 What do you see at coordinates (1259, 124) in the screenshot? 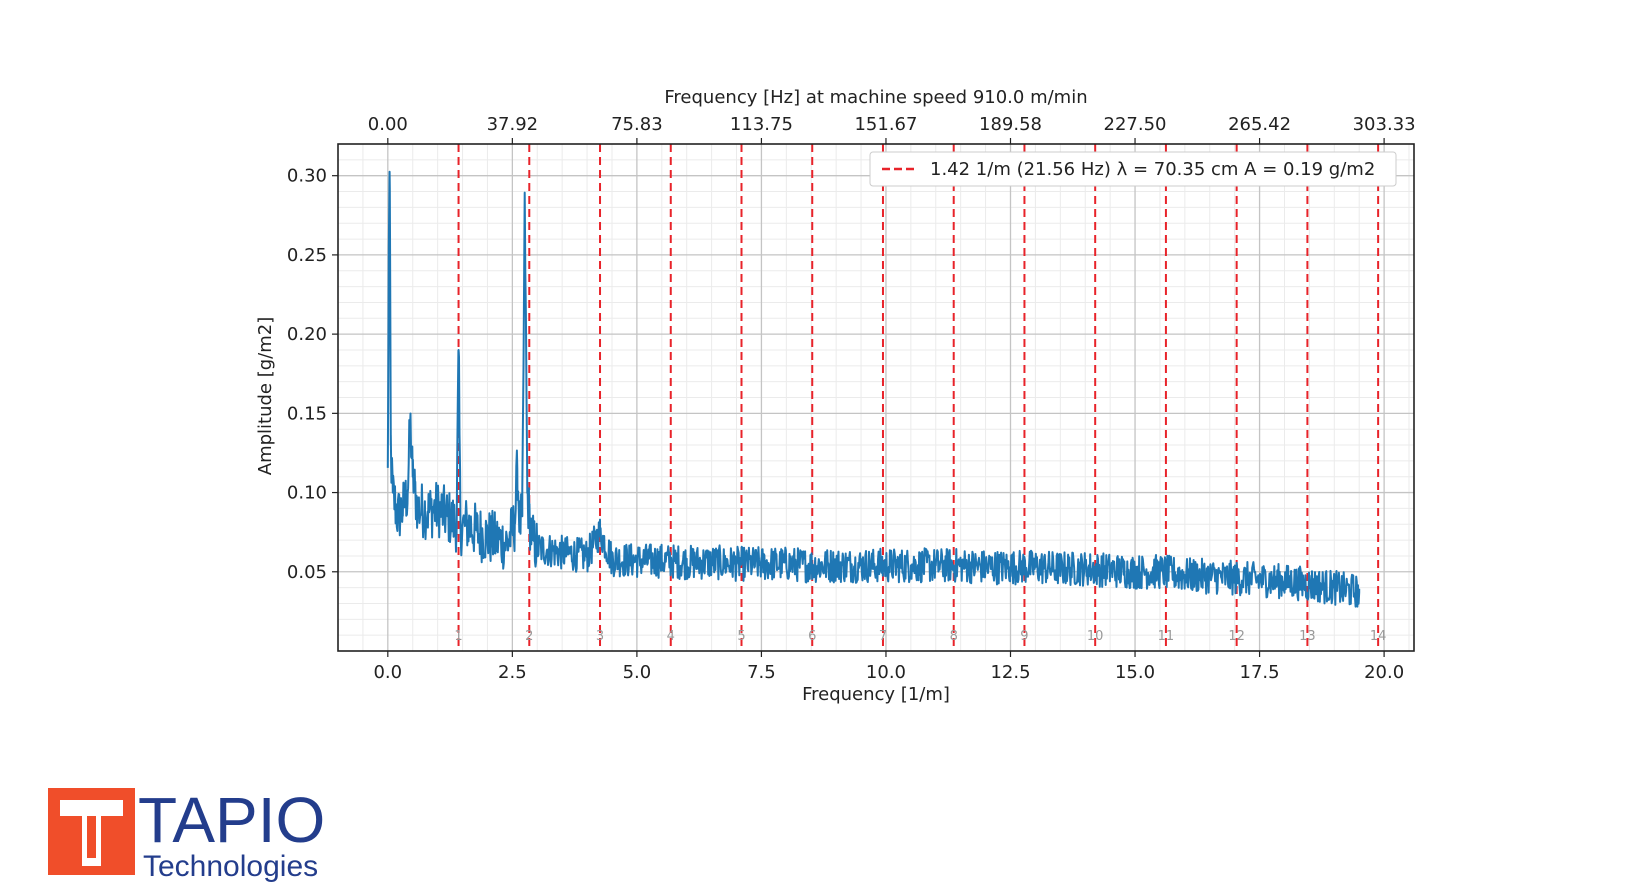
I see `top-tick-label: 265.42` at bounding box center [1259, 124].